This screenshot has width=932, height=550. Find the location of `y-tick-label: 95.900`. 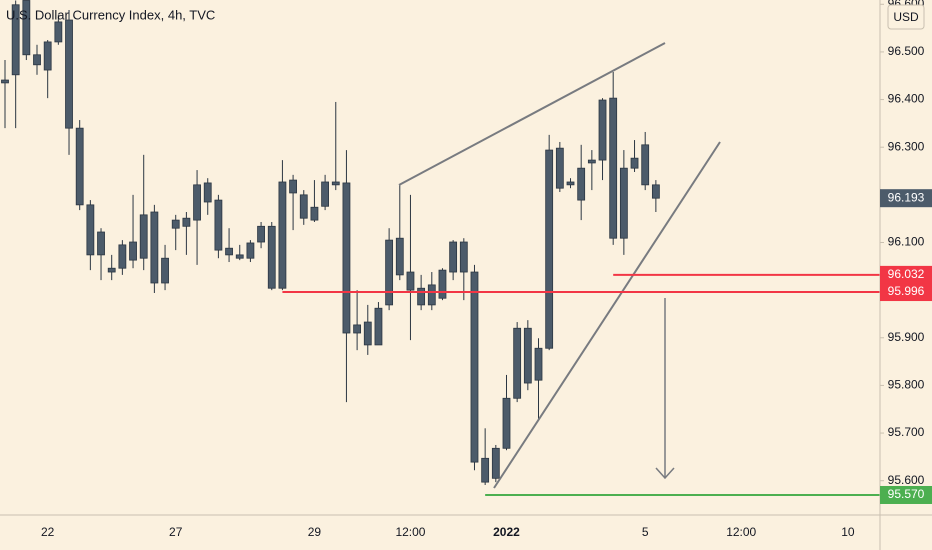

y-tick-label: 95.900 is located at coordinates (906, 337).